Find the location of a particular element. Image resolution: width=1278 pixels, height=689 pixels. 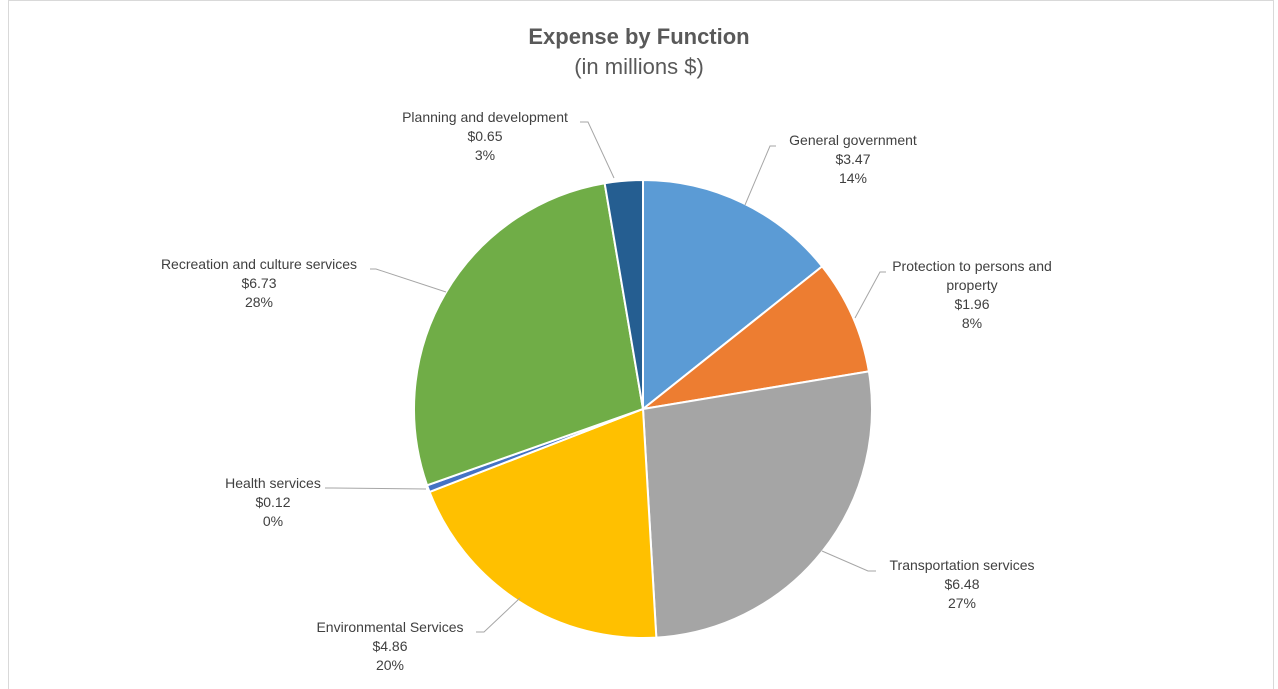

data-label-value-recreation-and-culture-services: $6.73 is located at coordinates (258, 283).